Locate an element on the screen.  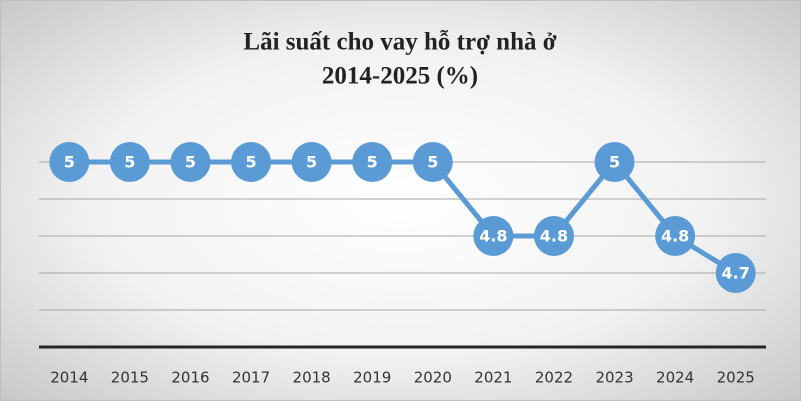
x-tick-label: 2021 is located at coordinates (493, 378).